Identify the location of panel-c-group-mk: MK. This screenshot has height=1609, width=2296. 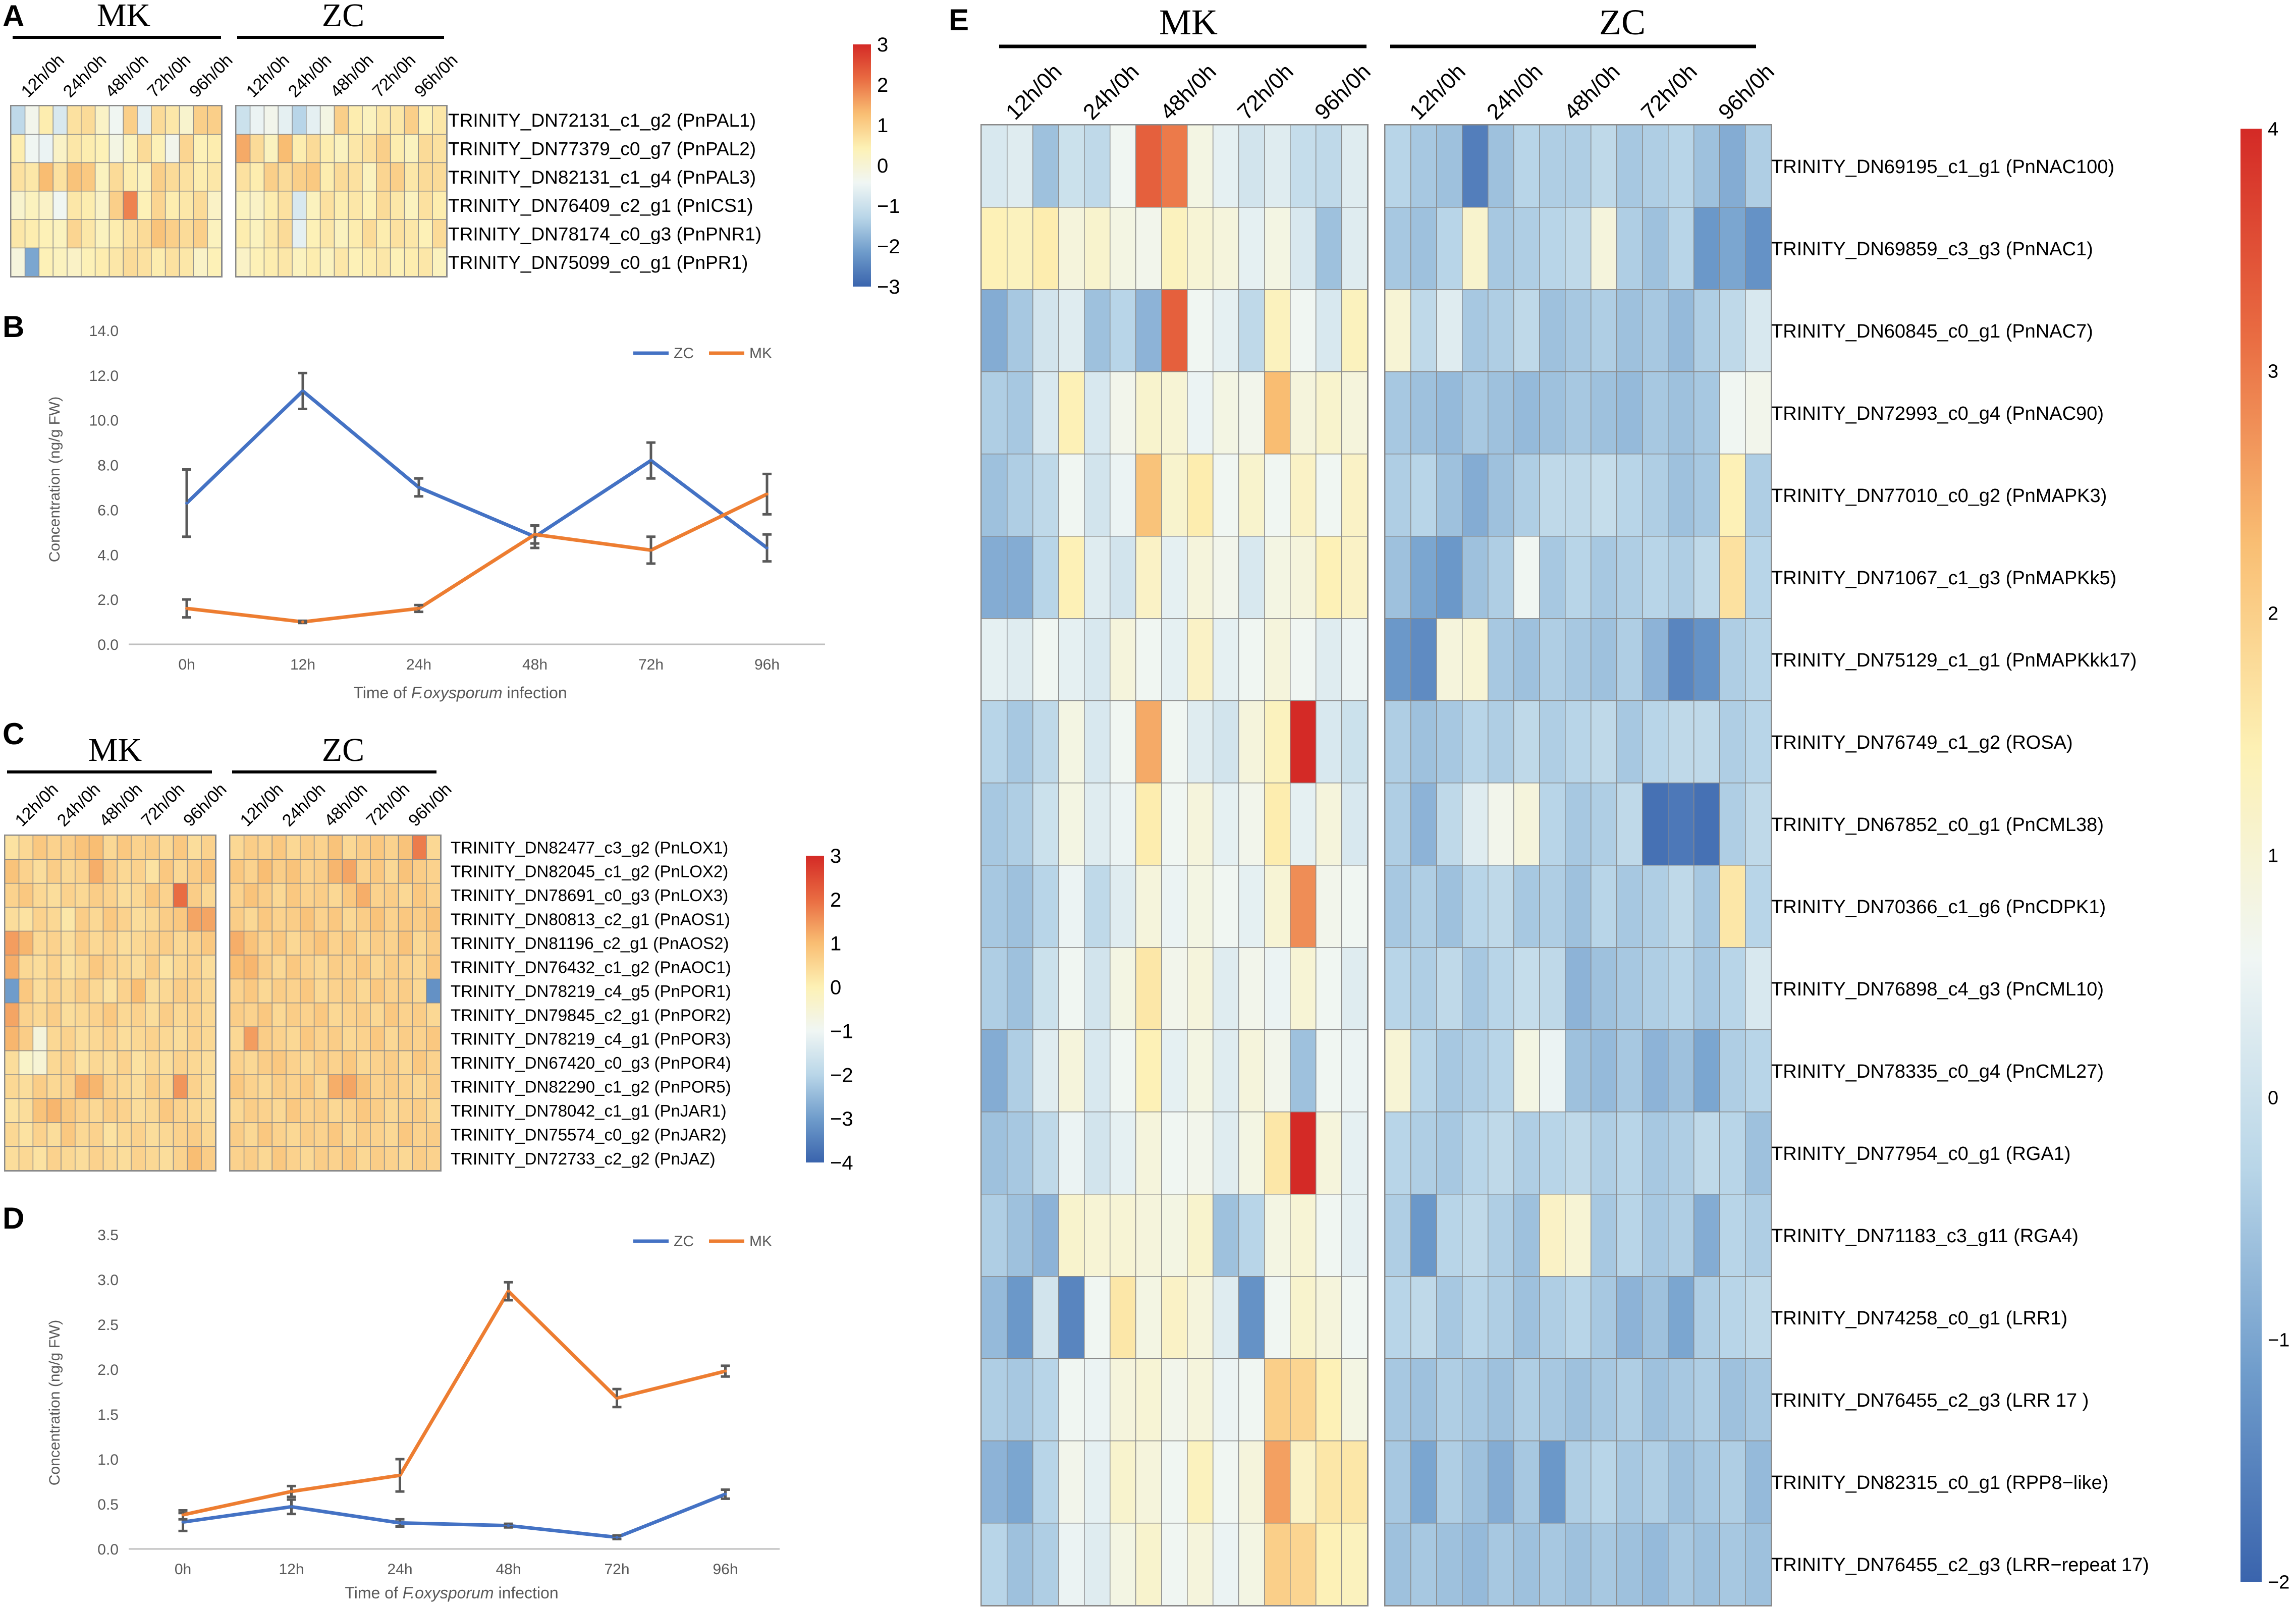
(115, 750).